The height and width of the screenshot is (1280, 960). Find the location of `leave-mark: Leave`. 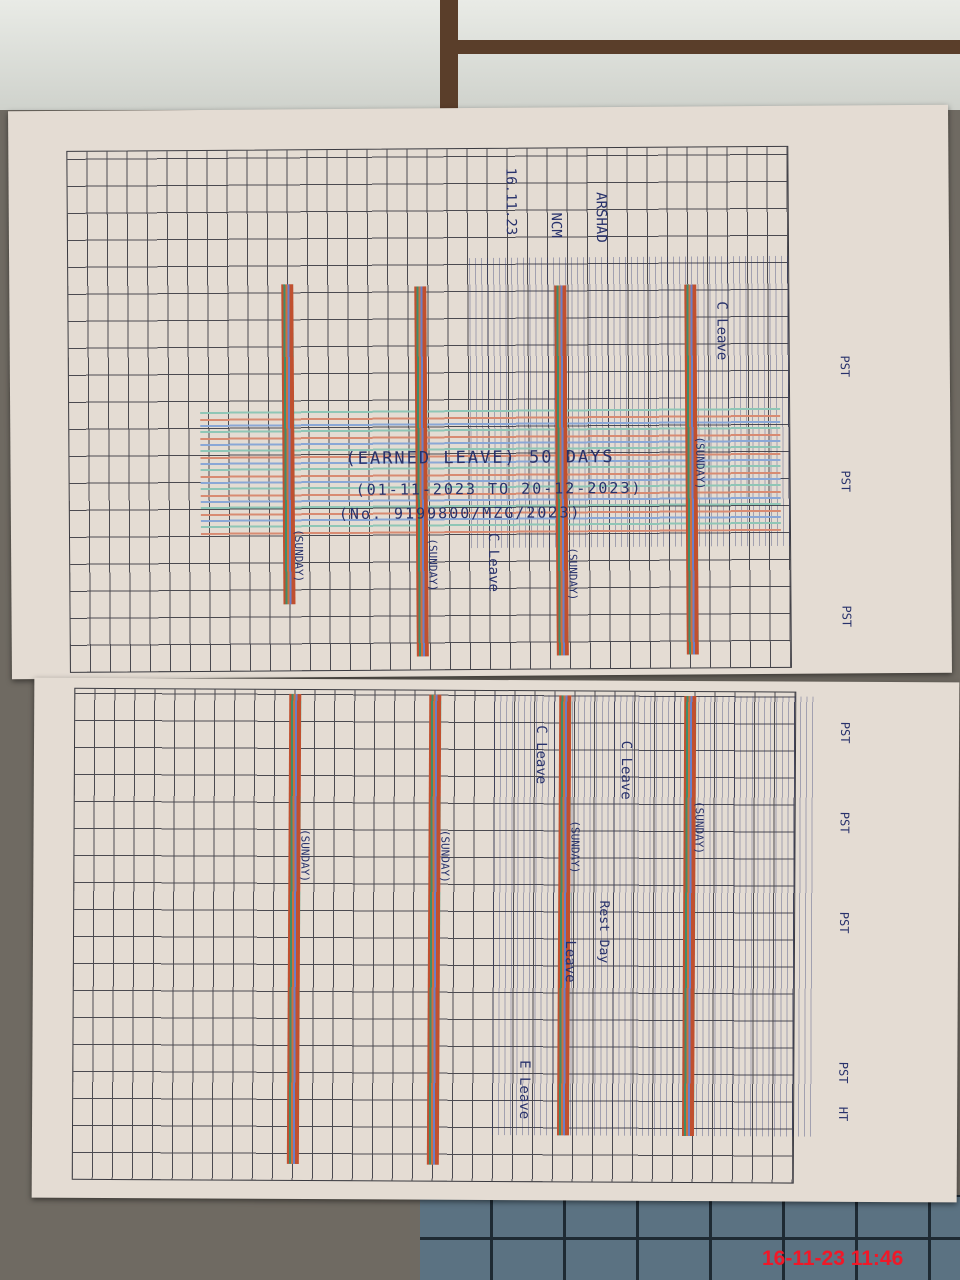

leave-mark: Leave is located at coordinates (569, 961).